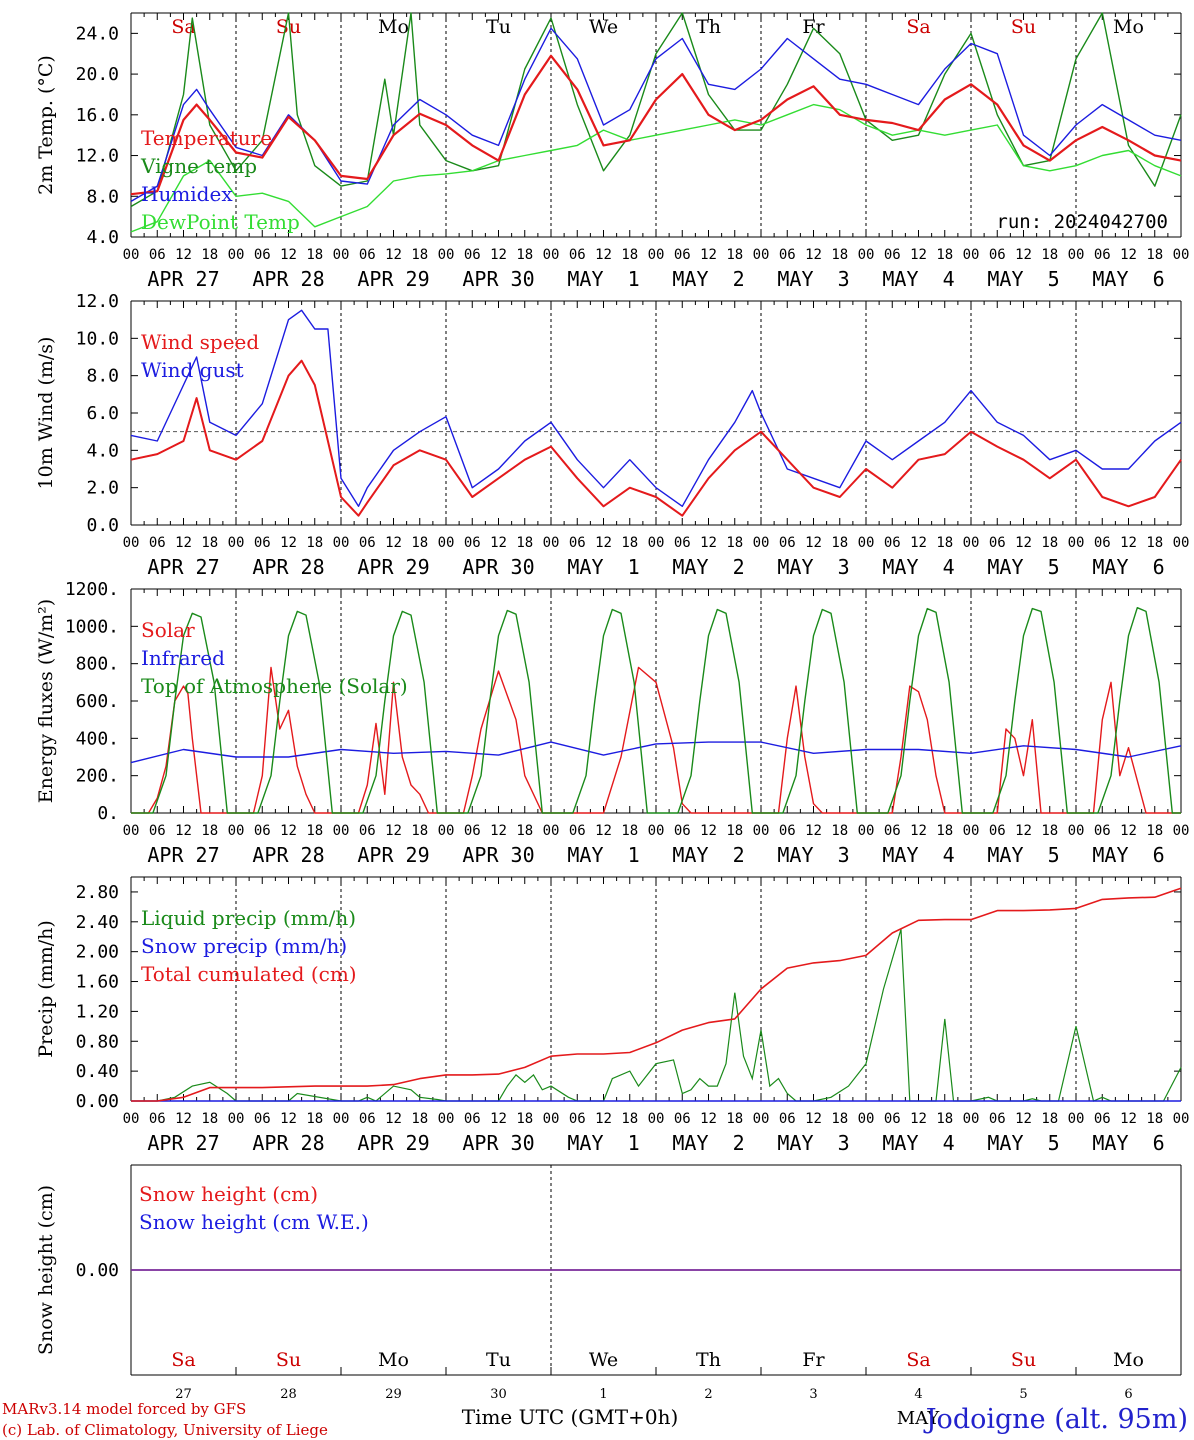 The height and width of the screenshot is (1440, 1194). What do you see at coordinates (97, 701) in the screenshot?
I see `y-tick-label: 600.` at bounding box center [97, 701].